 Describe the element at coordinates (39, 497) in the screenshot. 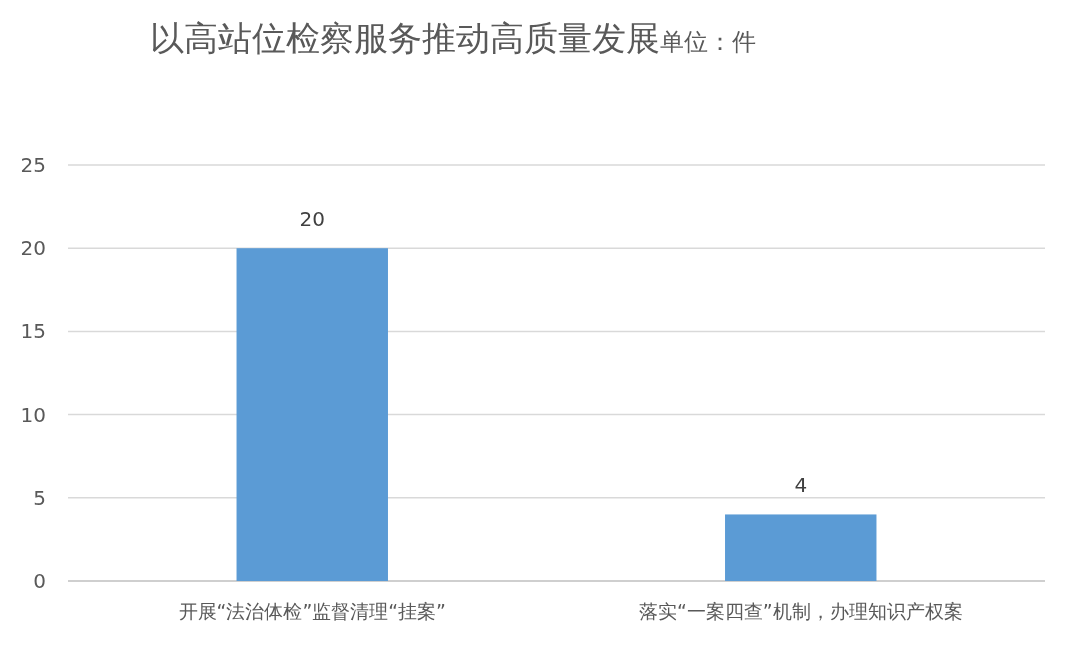

I see `y-tick-label: 5` at that location.